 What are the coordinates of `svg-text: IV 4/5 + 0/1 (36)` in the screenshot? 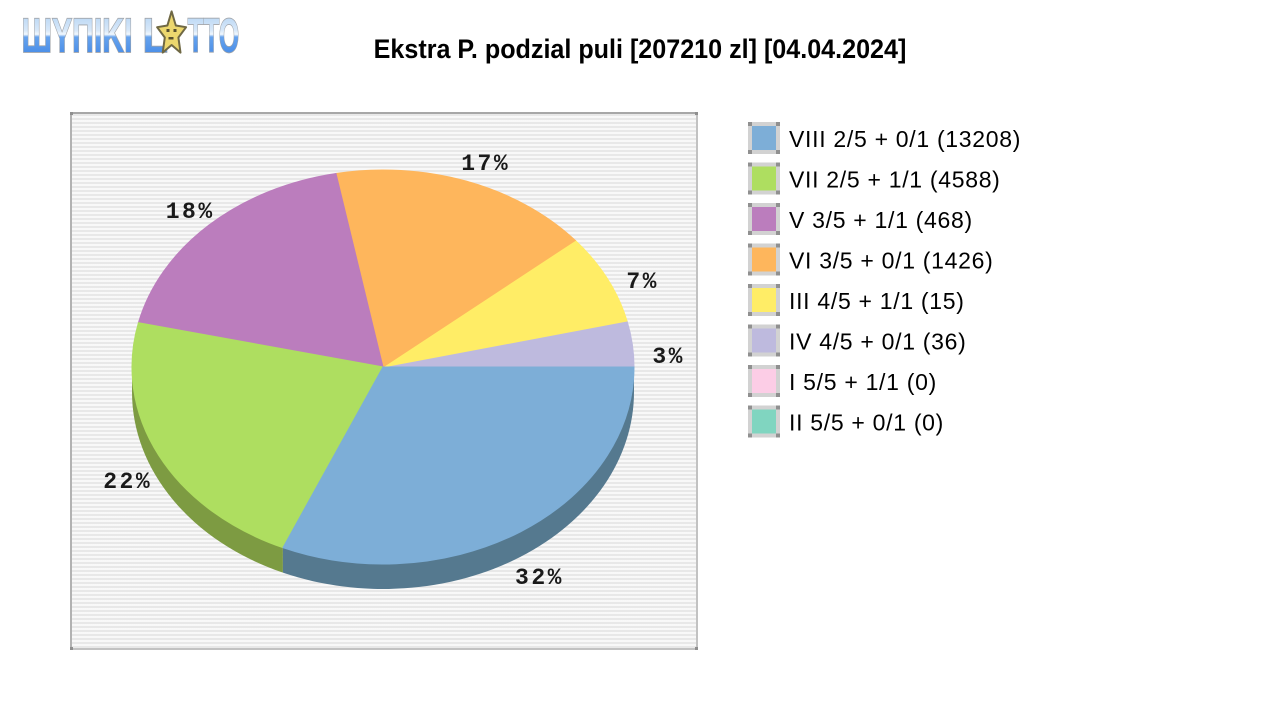 It's located at (877, 342).